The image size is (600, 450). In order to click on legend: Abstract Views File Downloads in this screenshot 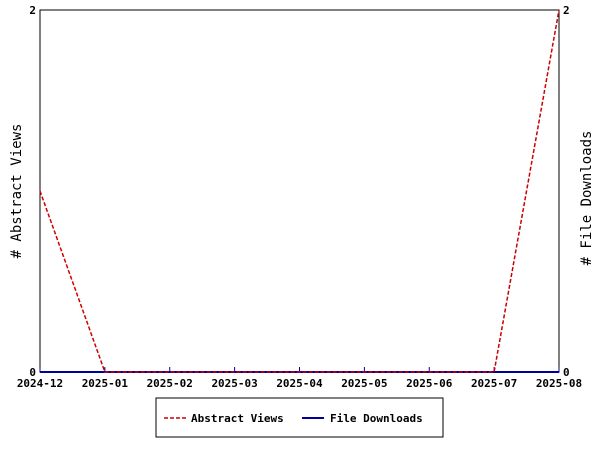, I will do `click(299, 417)`.